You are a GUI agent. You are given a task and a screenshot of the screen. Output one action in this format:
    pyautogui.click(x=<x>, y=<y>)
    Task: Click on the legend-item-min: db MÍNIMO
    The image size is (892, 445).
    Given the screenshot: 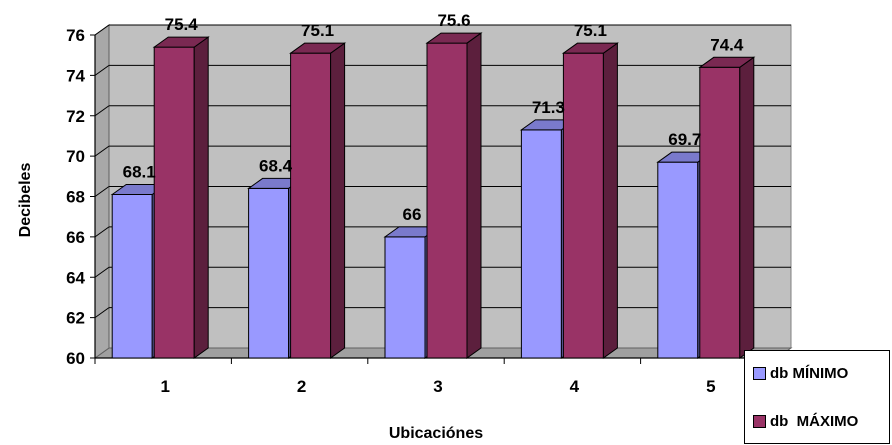 What is the action you would take?
    pyautogui.click(x=800, y=373)
    